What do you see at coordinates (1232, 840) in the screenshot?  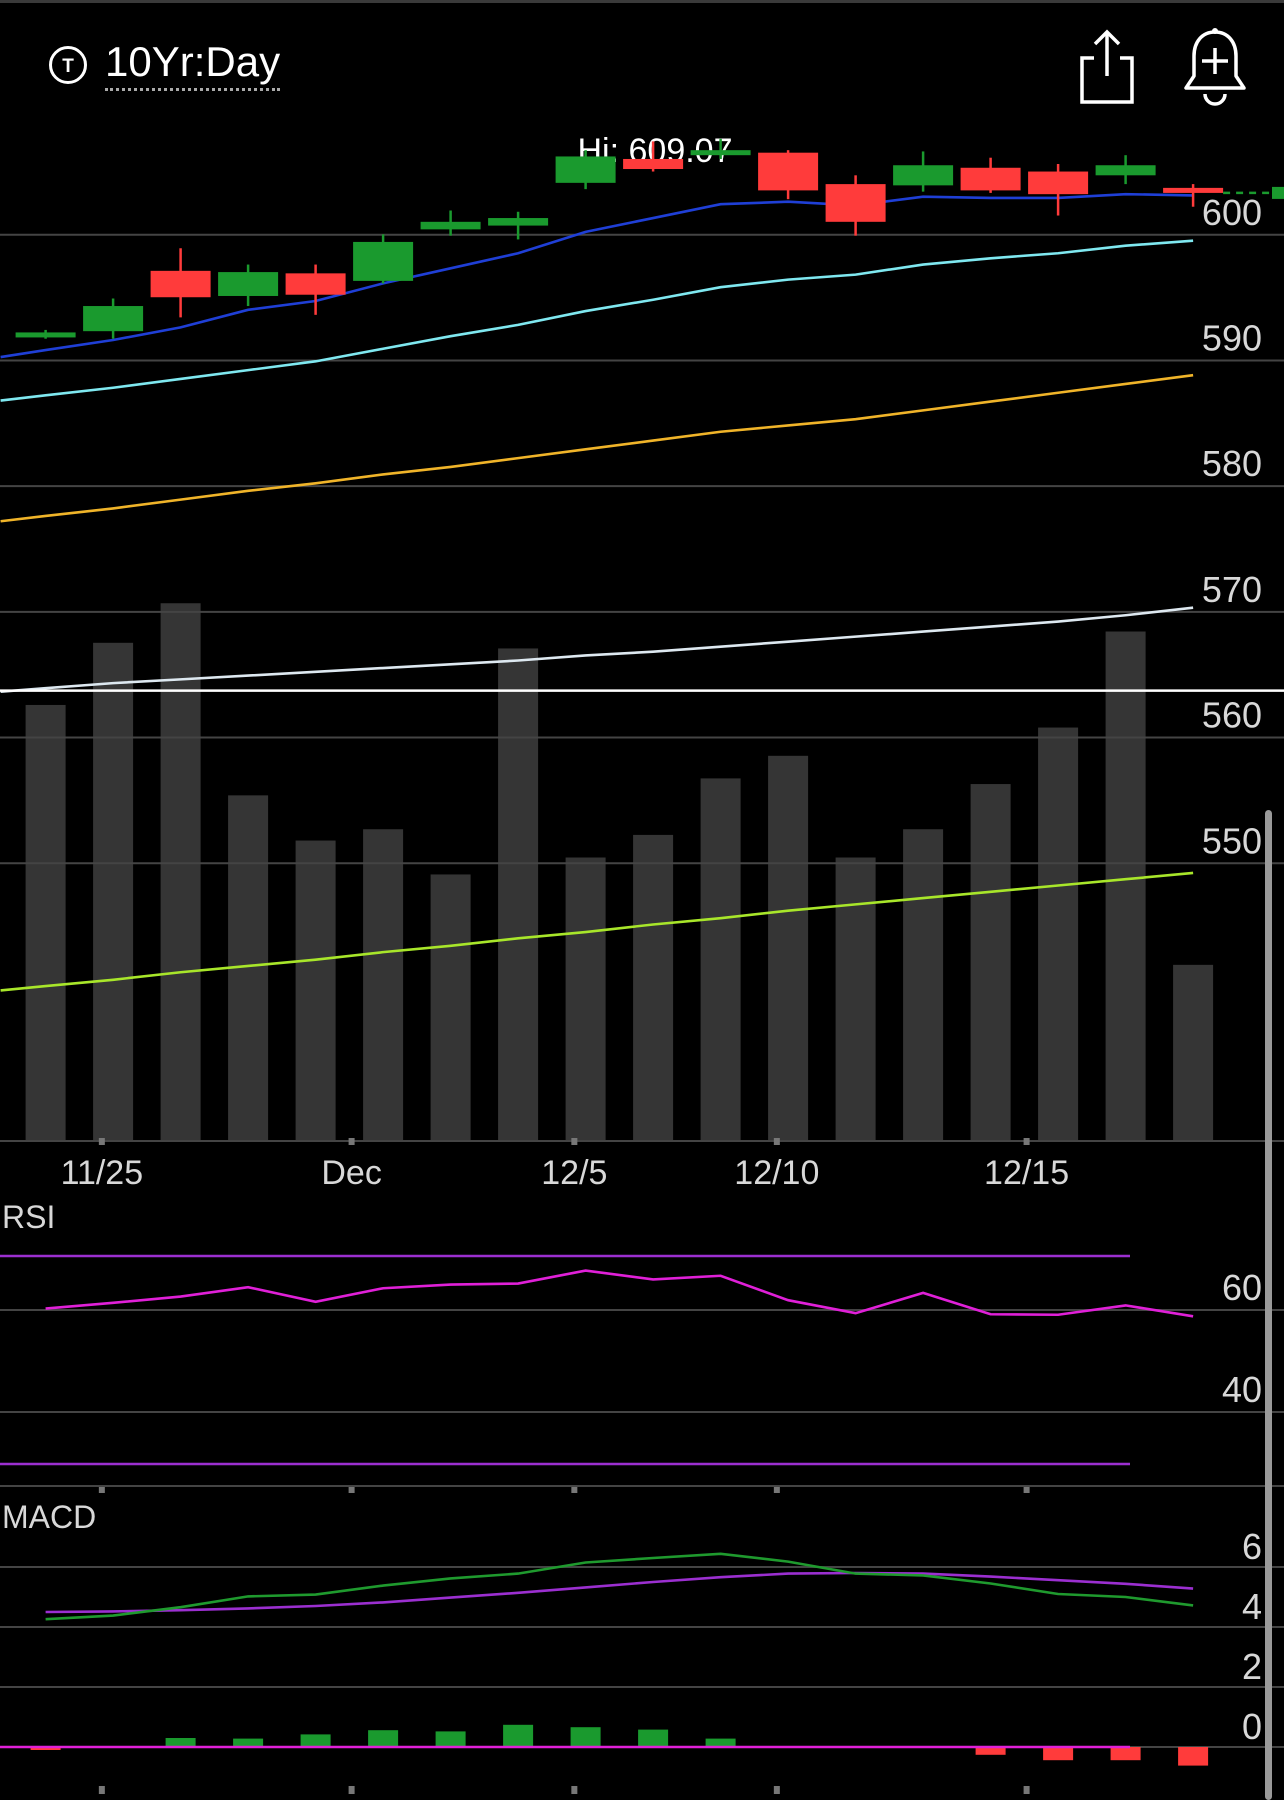 I see `price-tick-label: 550` at bounding box center [1232, 840].